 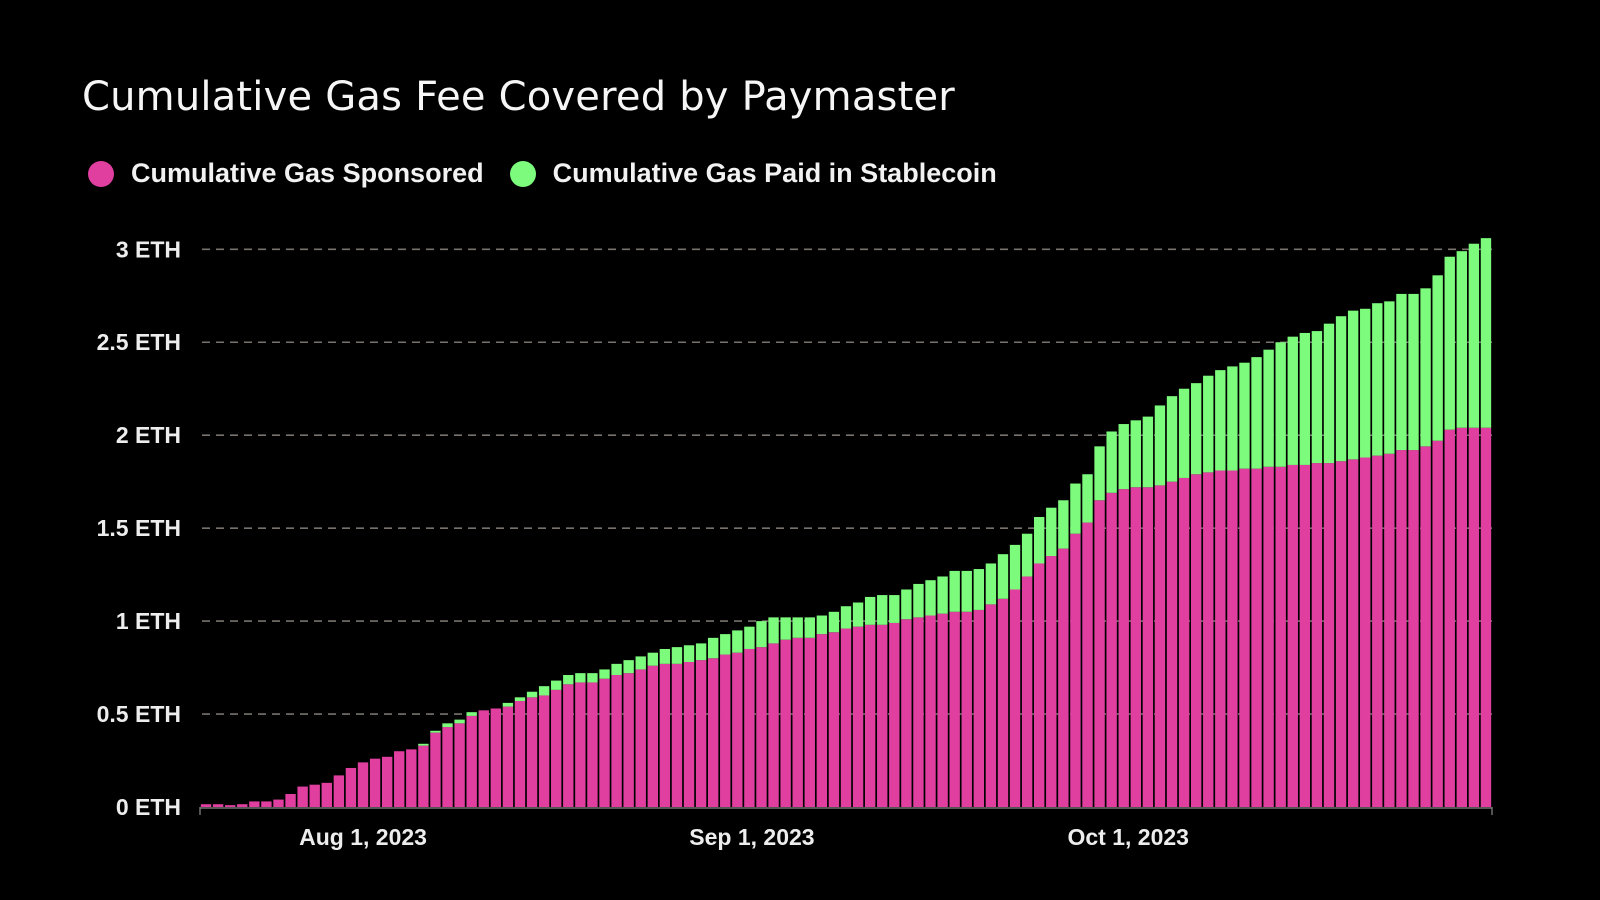 I want to click on legend-item-stablecoin: Cumulative Gas Paid in Stablecoin, so click(x=753, y=173).